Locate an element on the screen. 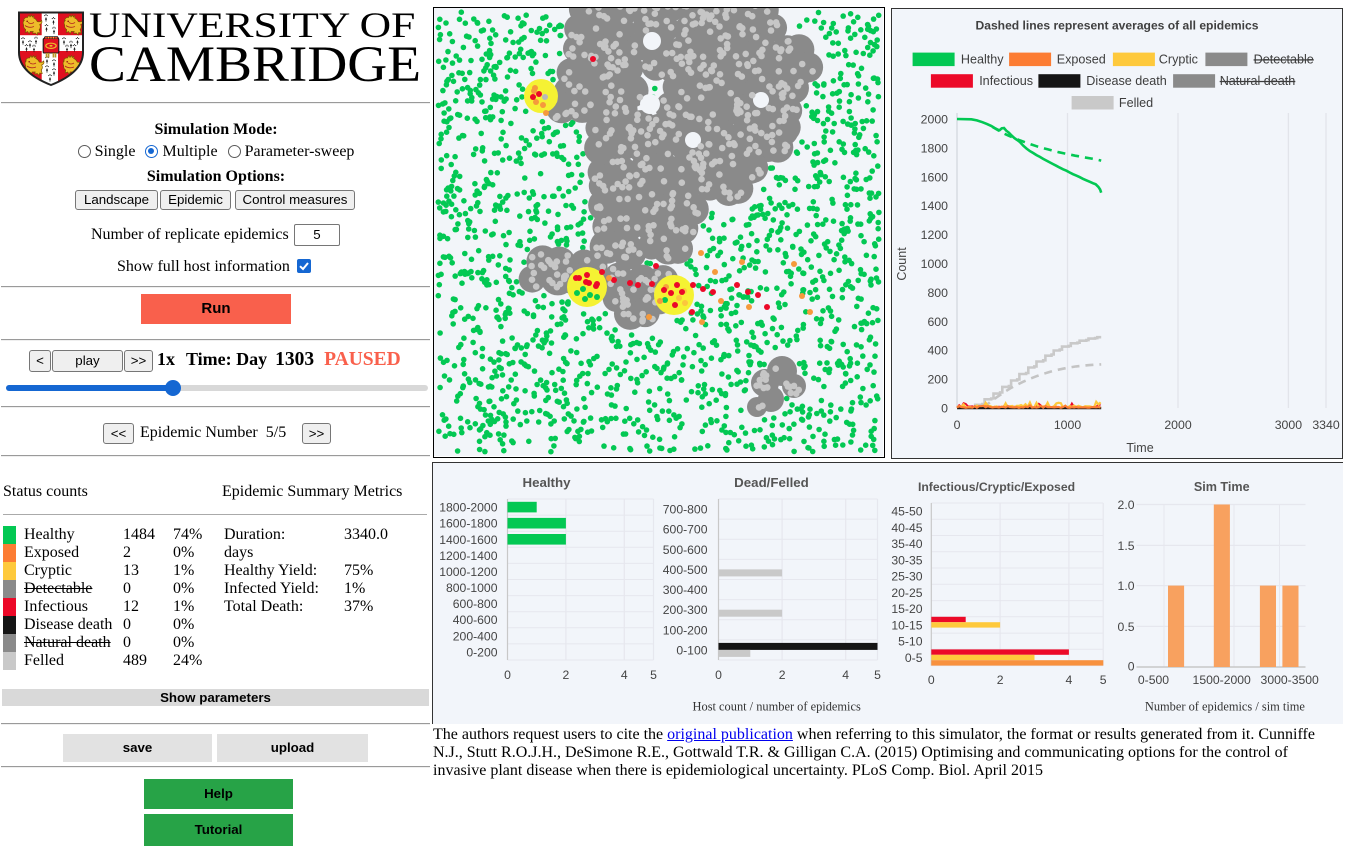  svg-text: 0-5 is located at coordinates (914, 658).